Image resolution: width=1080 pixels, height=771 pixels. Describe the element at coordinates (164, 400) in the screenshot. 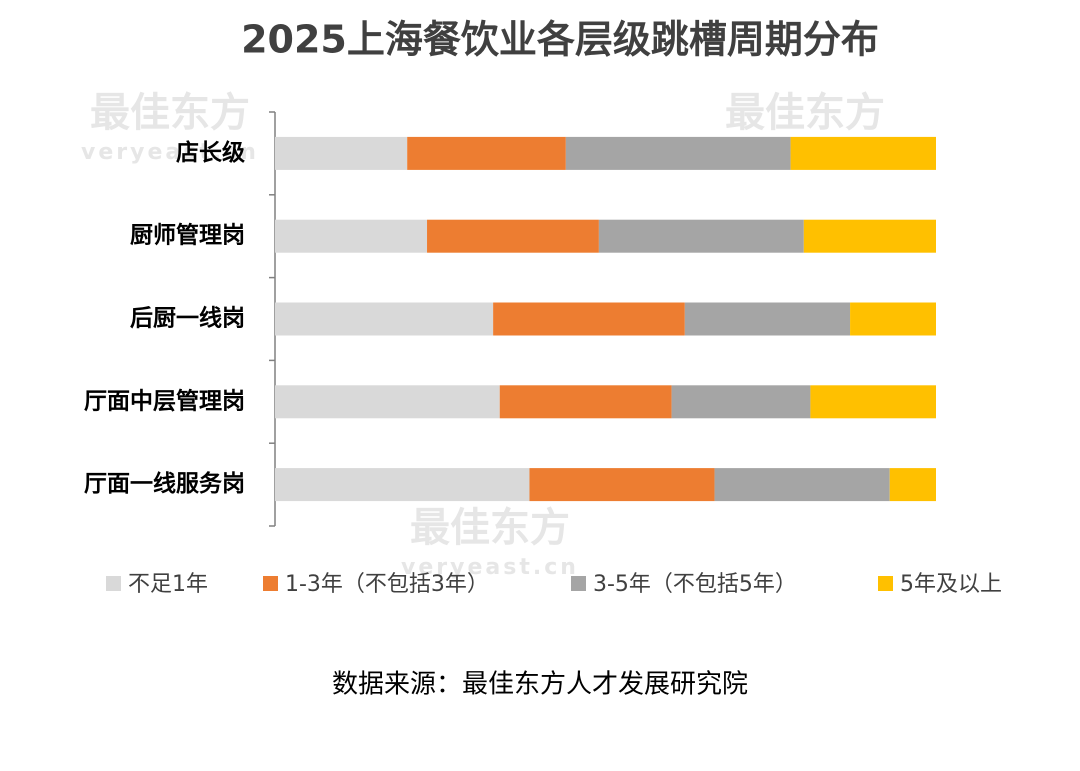

I see `y-tick-label: 厅面中层管理岗` at that location.